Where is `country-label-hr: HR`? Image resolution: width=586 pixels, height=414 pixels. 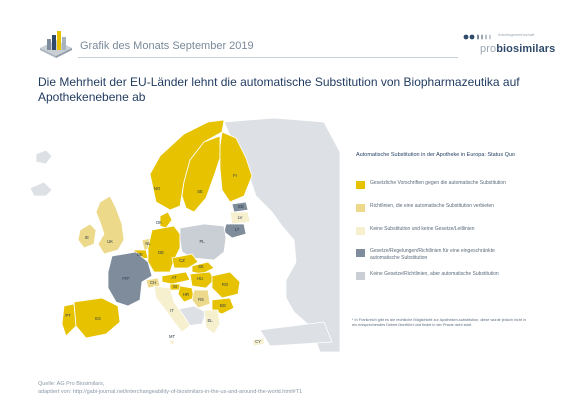 country-label-hr: HR is located at coordinates (186, 294).